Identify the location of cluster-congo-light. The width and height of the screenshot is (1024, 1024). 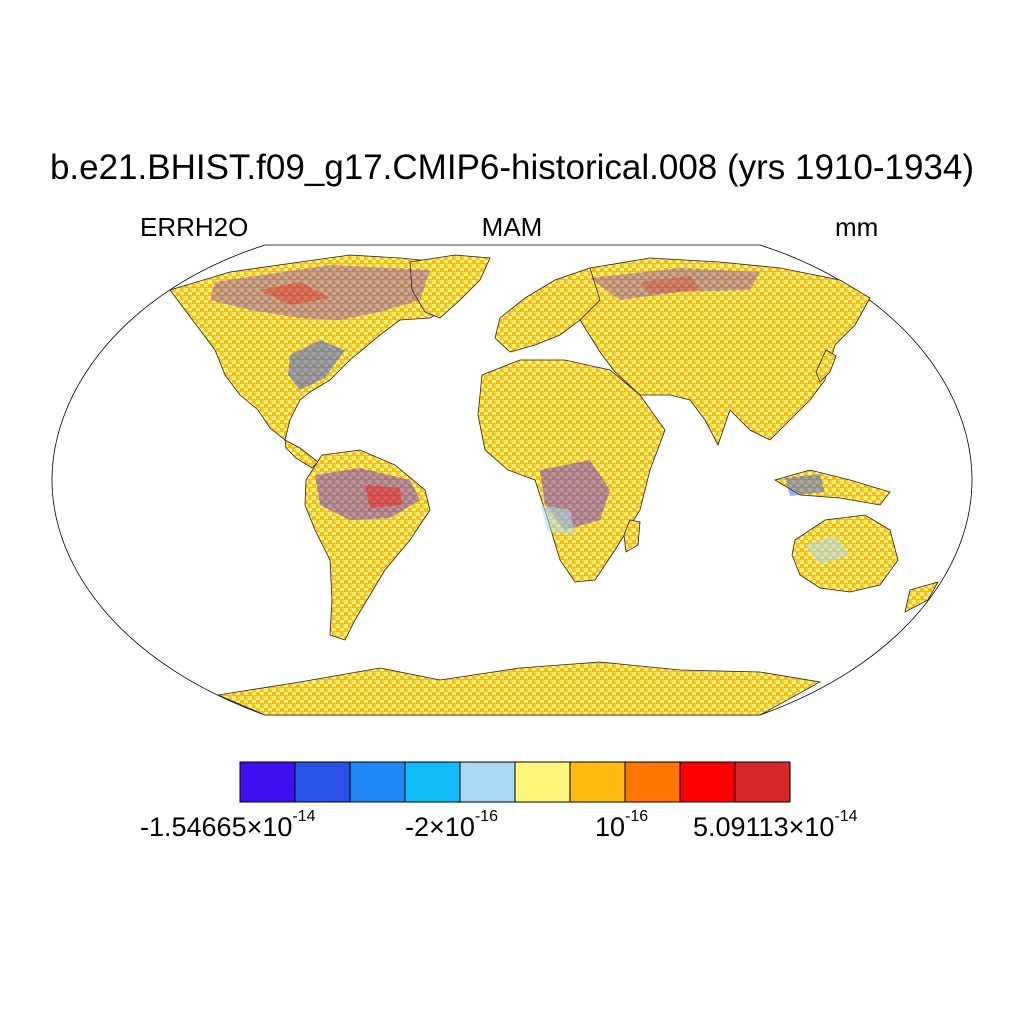
(557, 520).